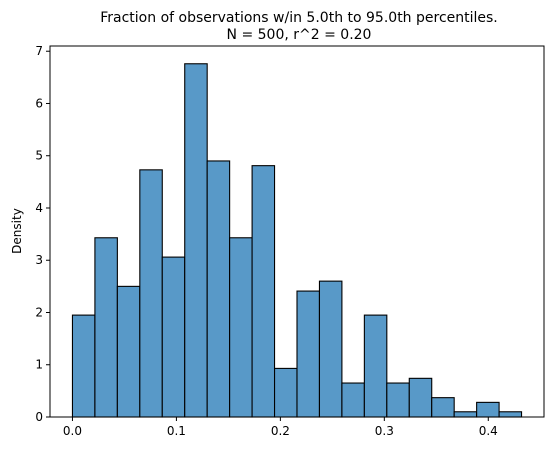 Image resolution: width=554 pixels, height=451 pixels. What do you see at coordinates (72, 431) in the screenshot?
I see `x-tick-label: 0.0` at bounding box center [72, 431].